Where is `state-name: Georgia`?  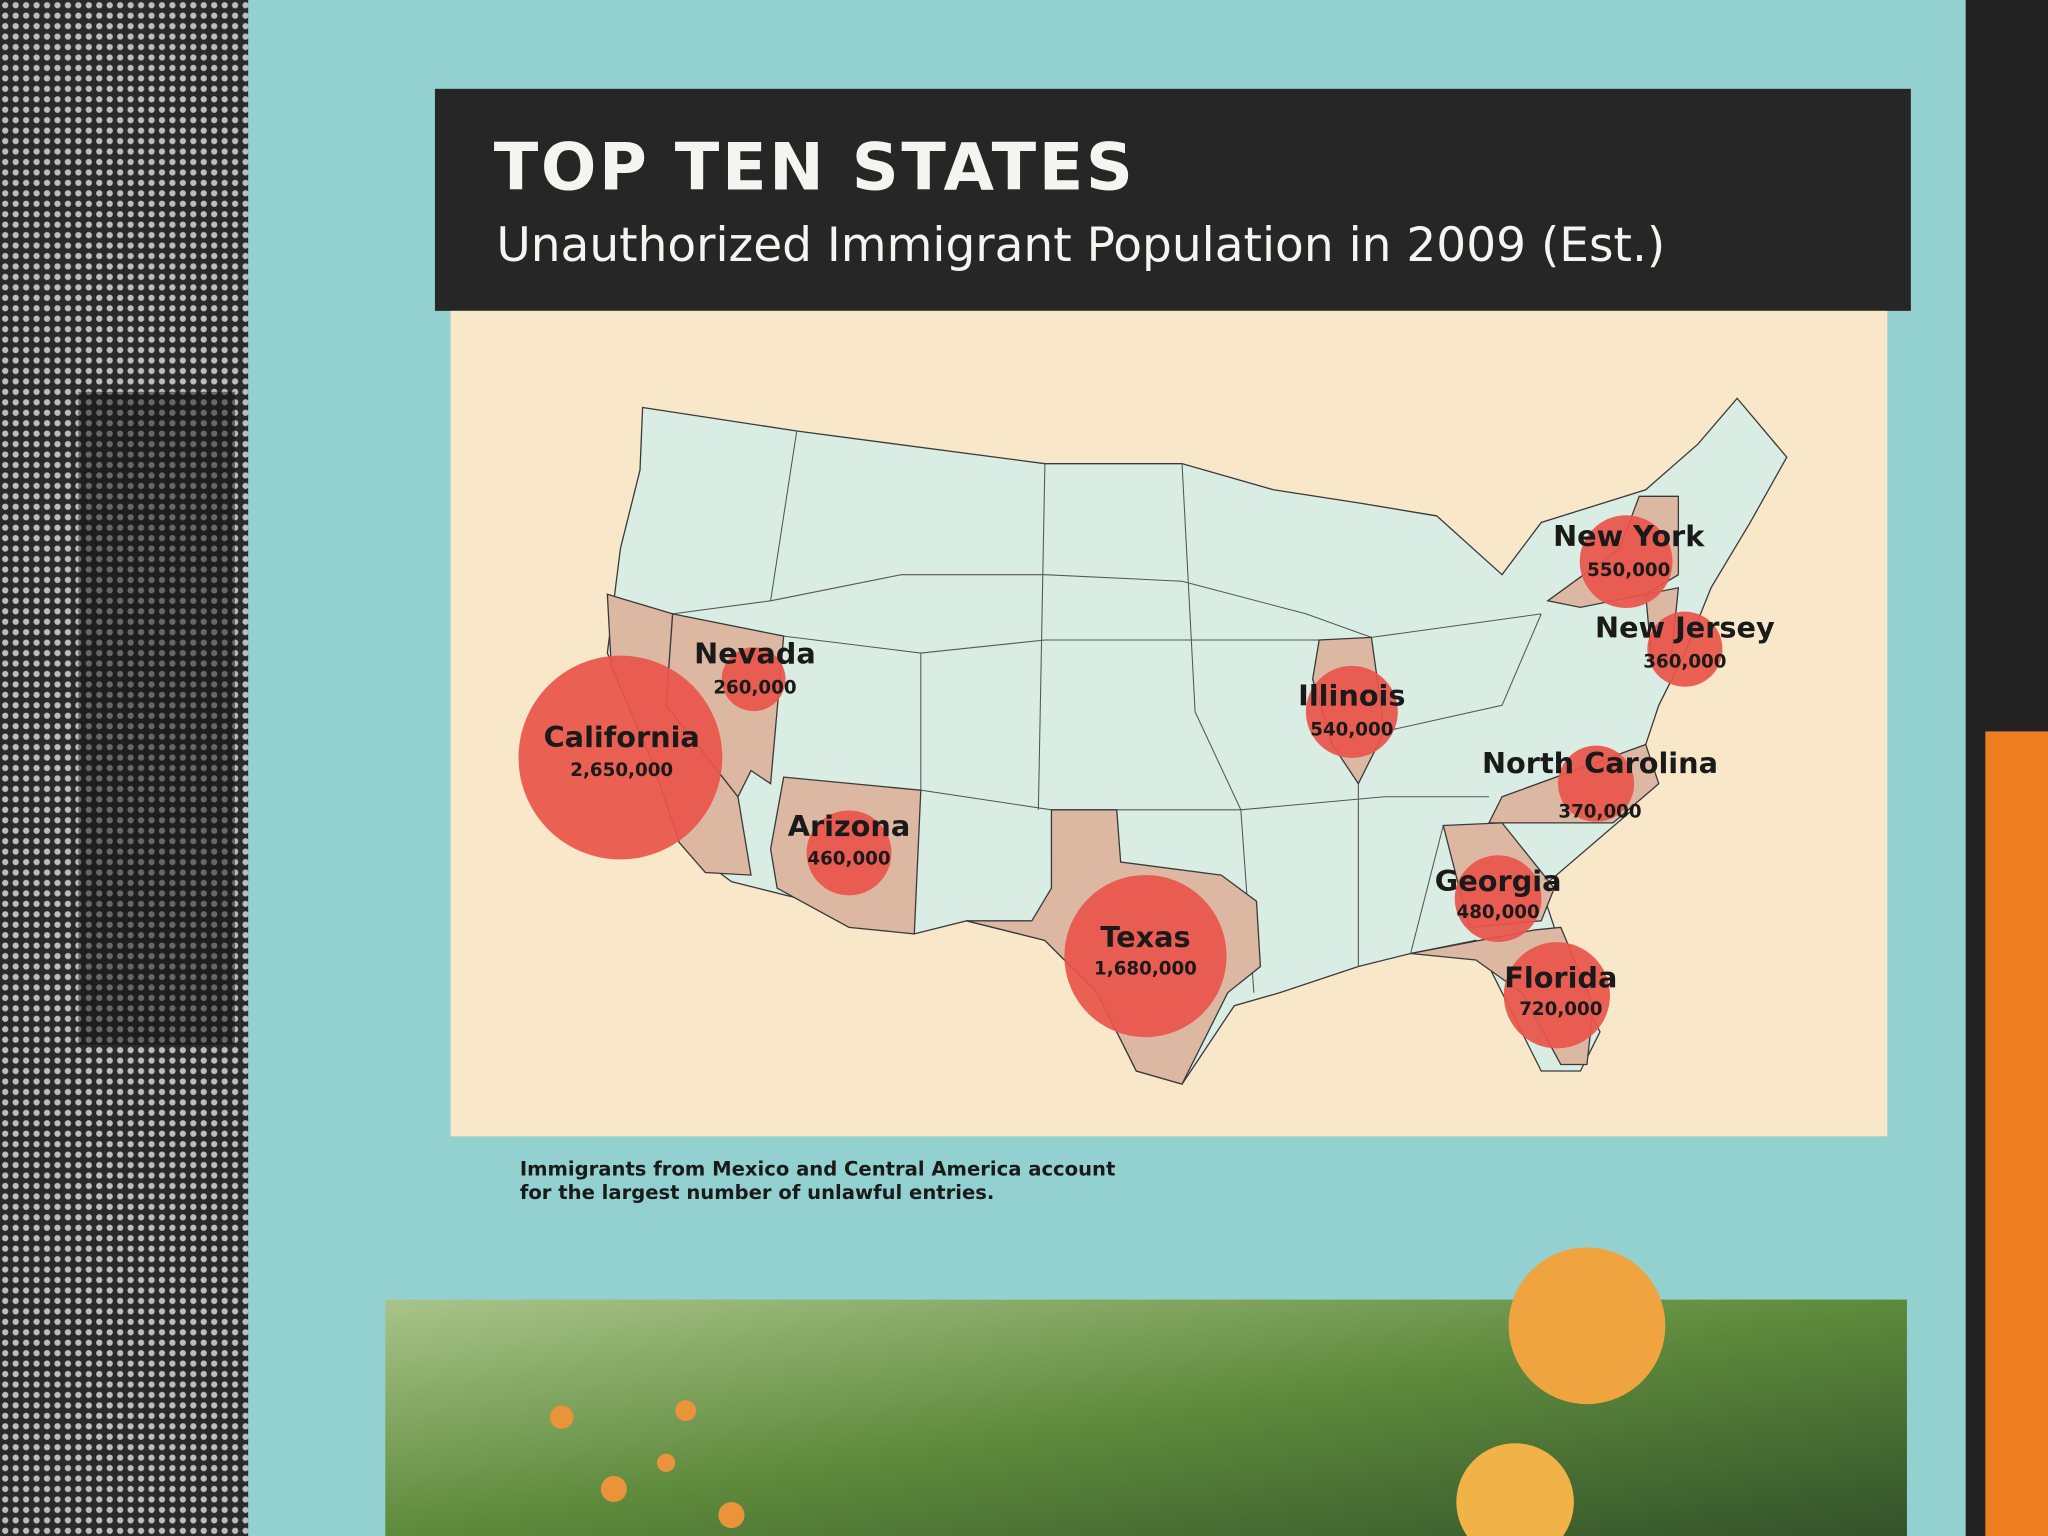 state-name: Georgia is located at coordinates (1498, 881).